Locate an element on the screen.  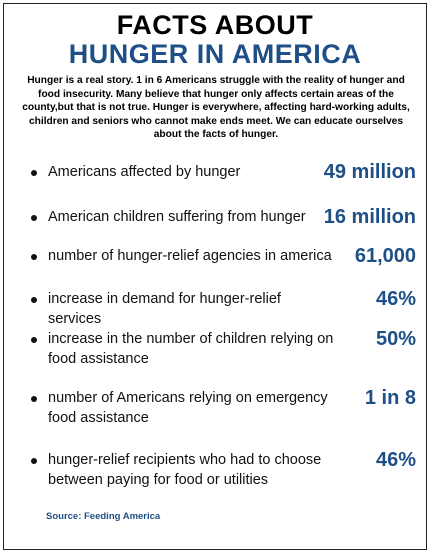
fact-value: 49 million is located at coordinates (369, 172).